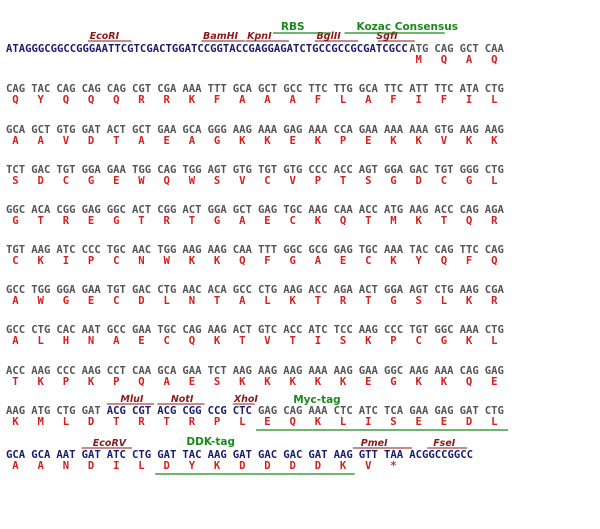 The image size is (600, 529). I want to click on codon: ATG, so click(393, 210).